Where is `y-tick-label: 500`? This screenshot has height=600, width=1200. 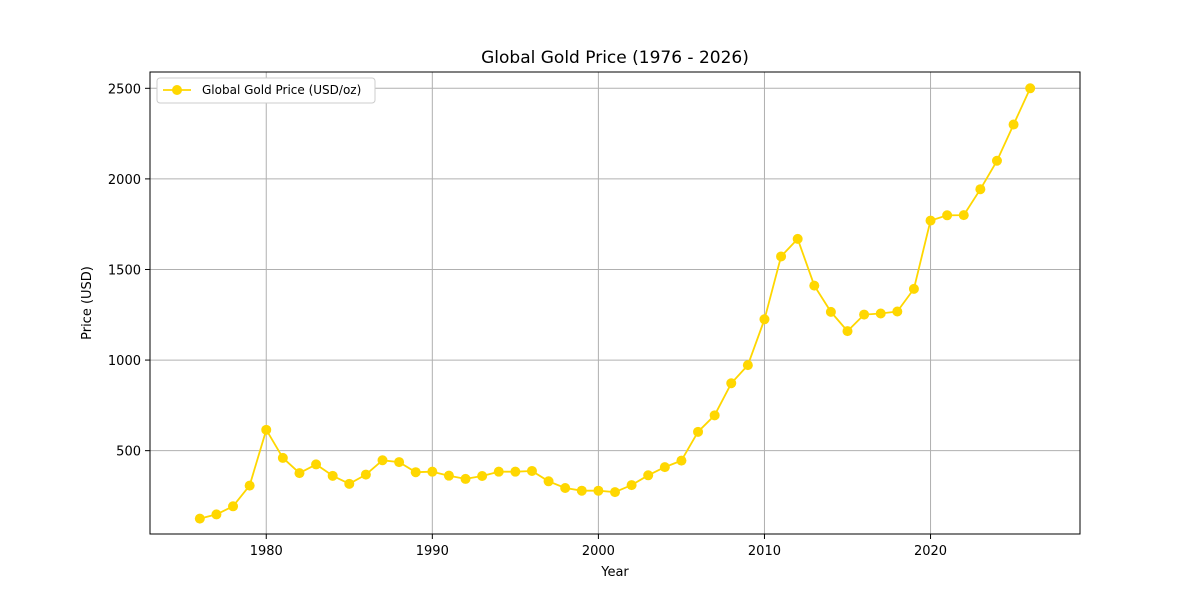
y-tick-label: 500 is located at coordinates (128, 452).